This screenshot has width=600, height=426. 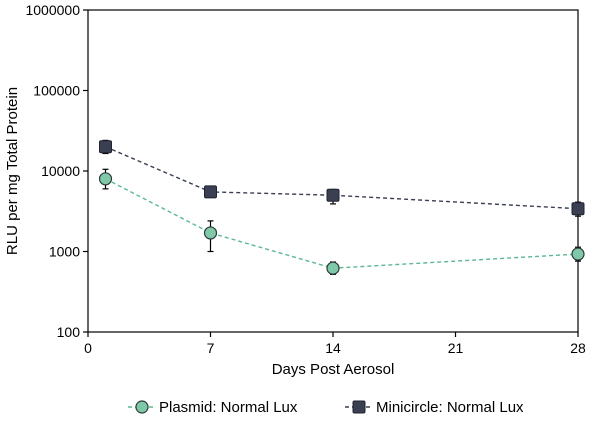 I want to click on x-axis: 0 7 14 21 28, so click(x=335, y=344).